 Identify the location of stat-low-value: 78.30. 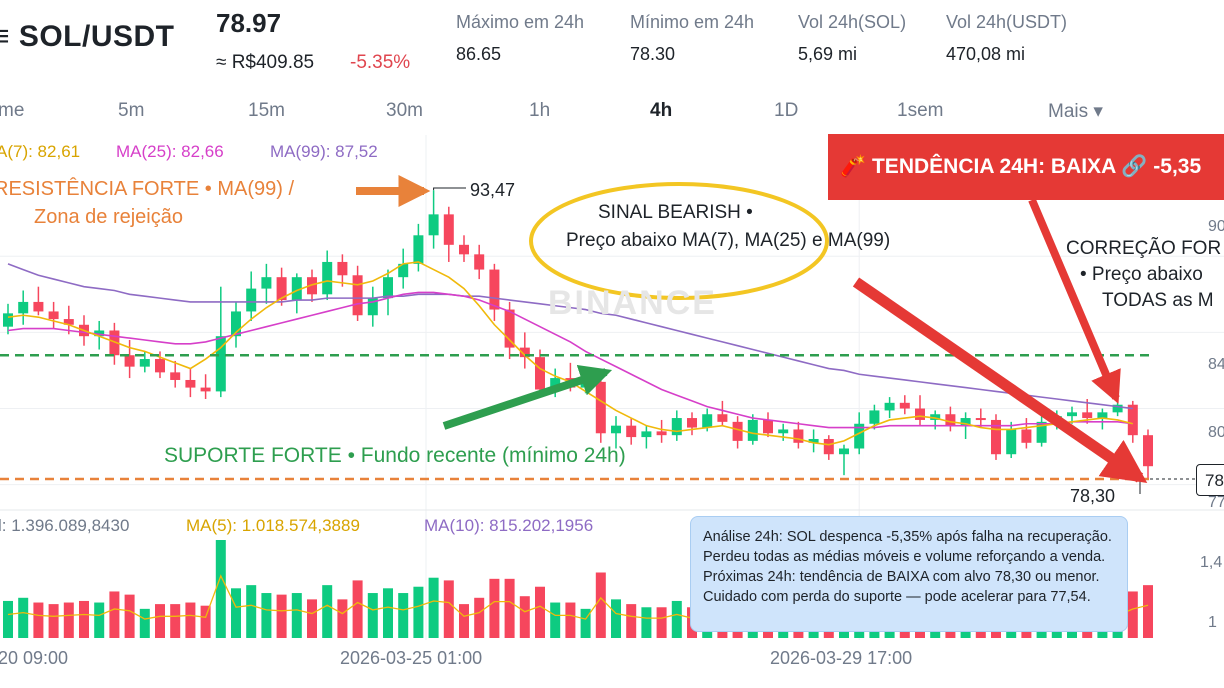
(653, 54).